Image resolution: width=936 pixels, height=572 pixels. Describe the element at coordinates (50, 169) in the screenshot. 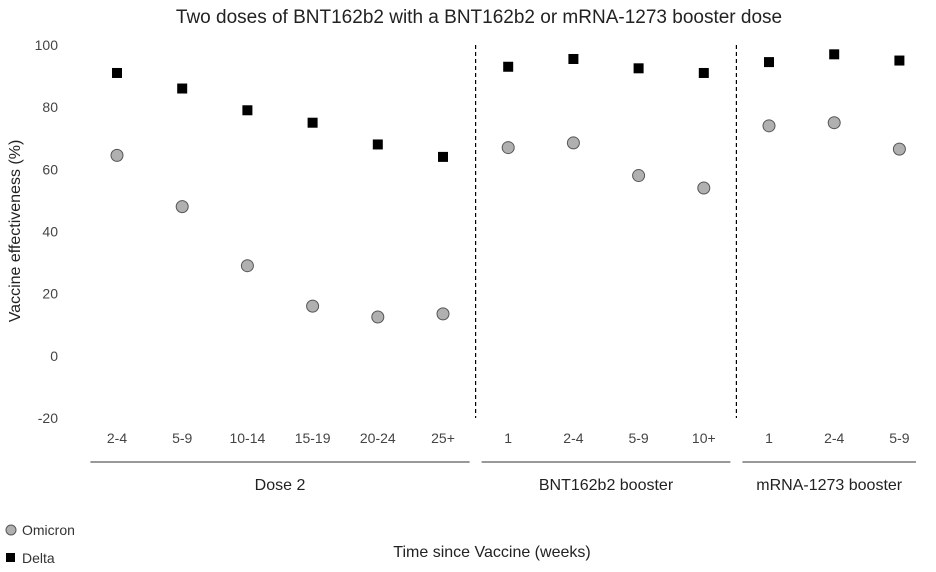

I see `y-tick-label: 60` at that location.